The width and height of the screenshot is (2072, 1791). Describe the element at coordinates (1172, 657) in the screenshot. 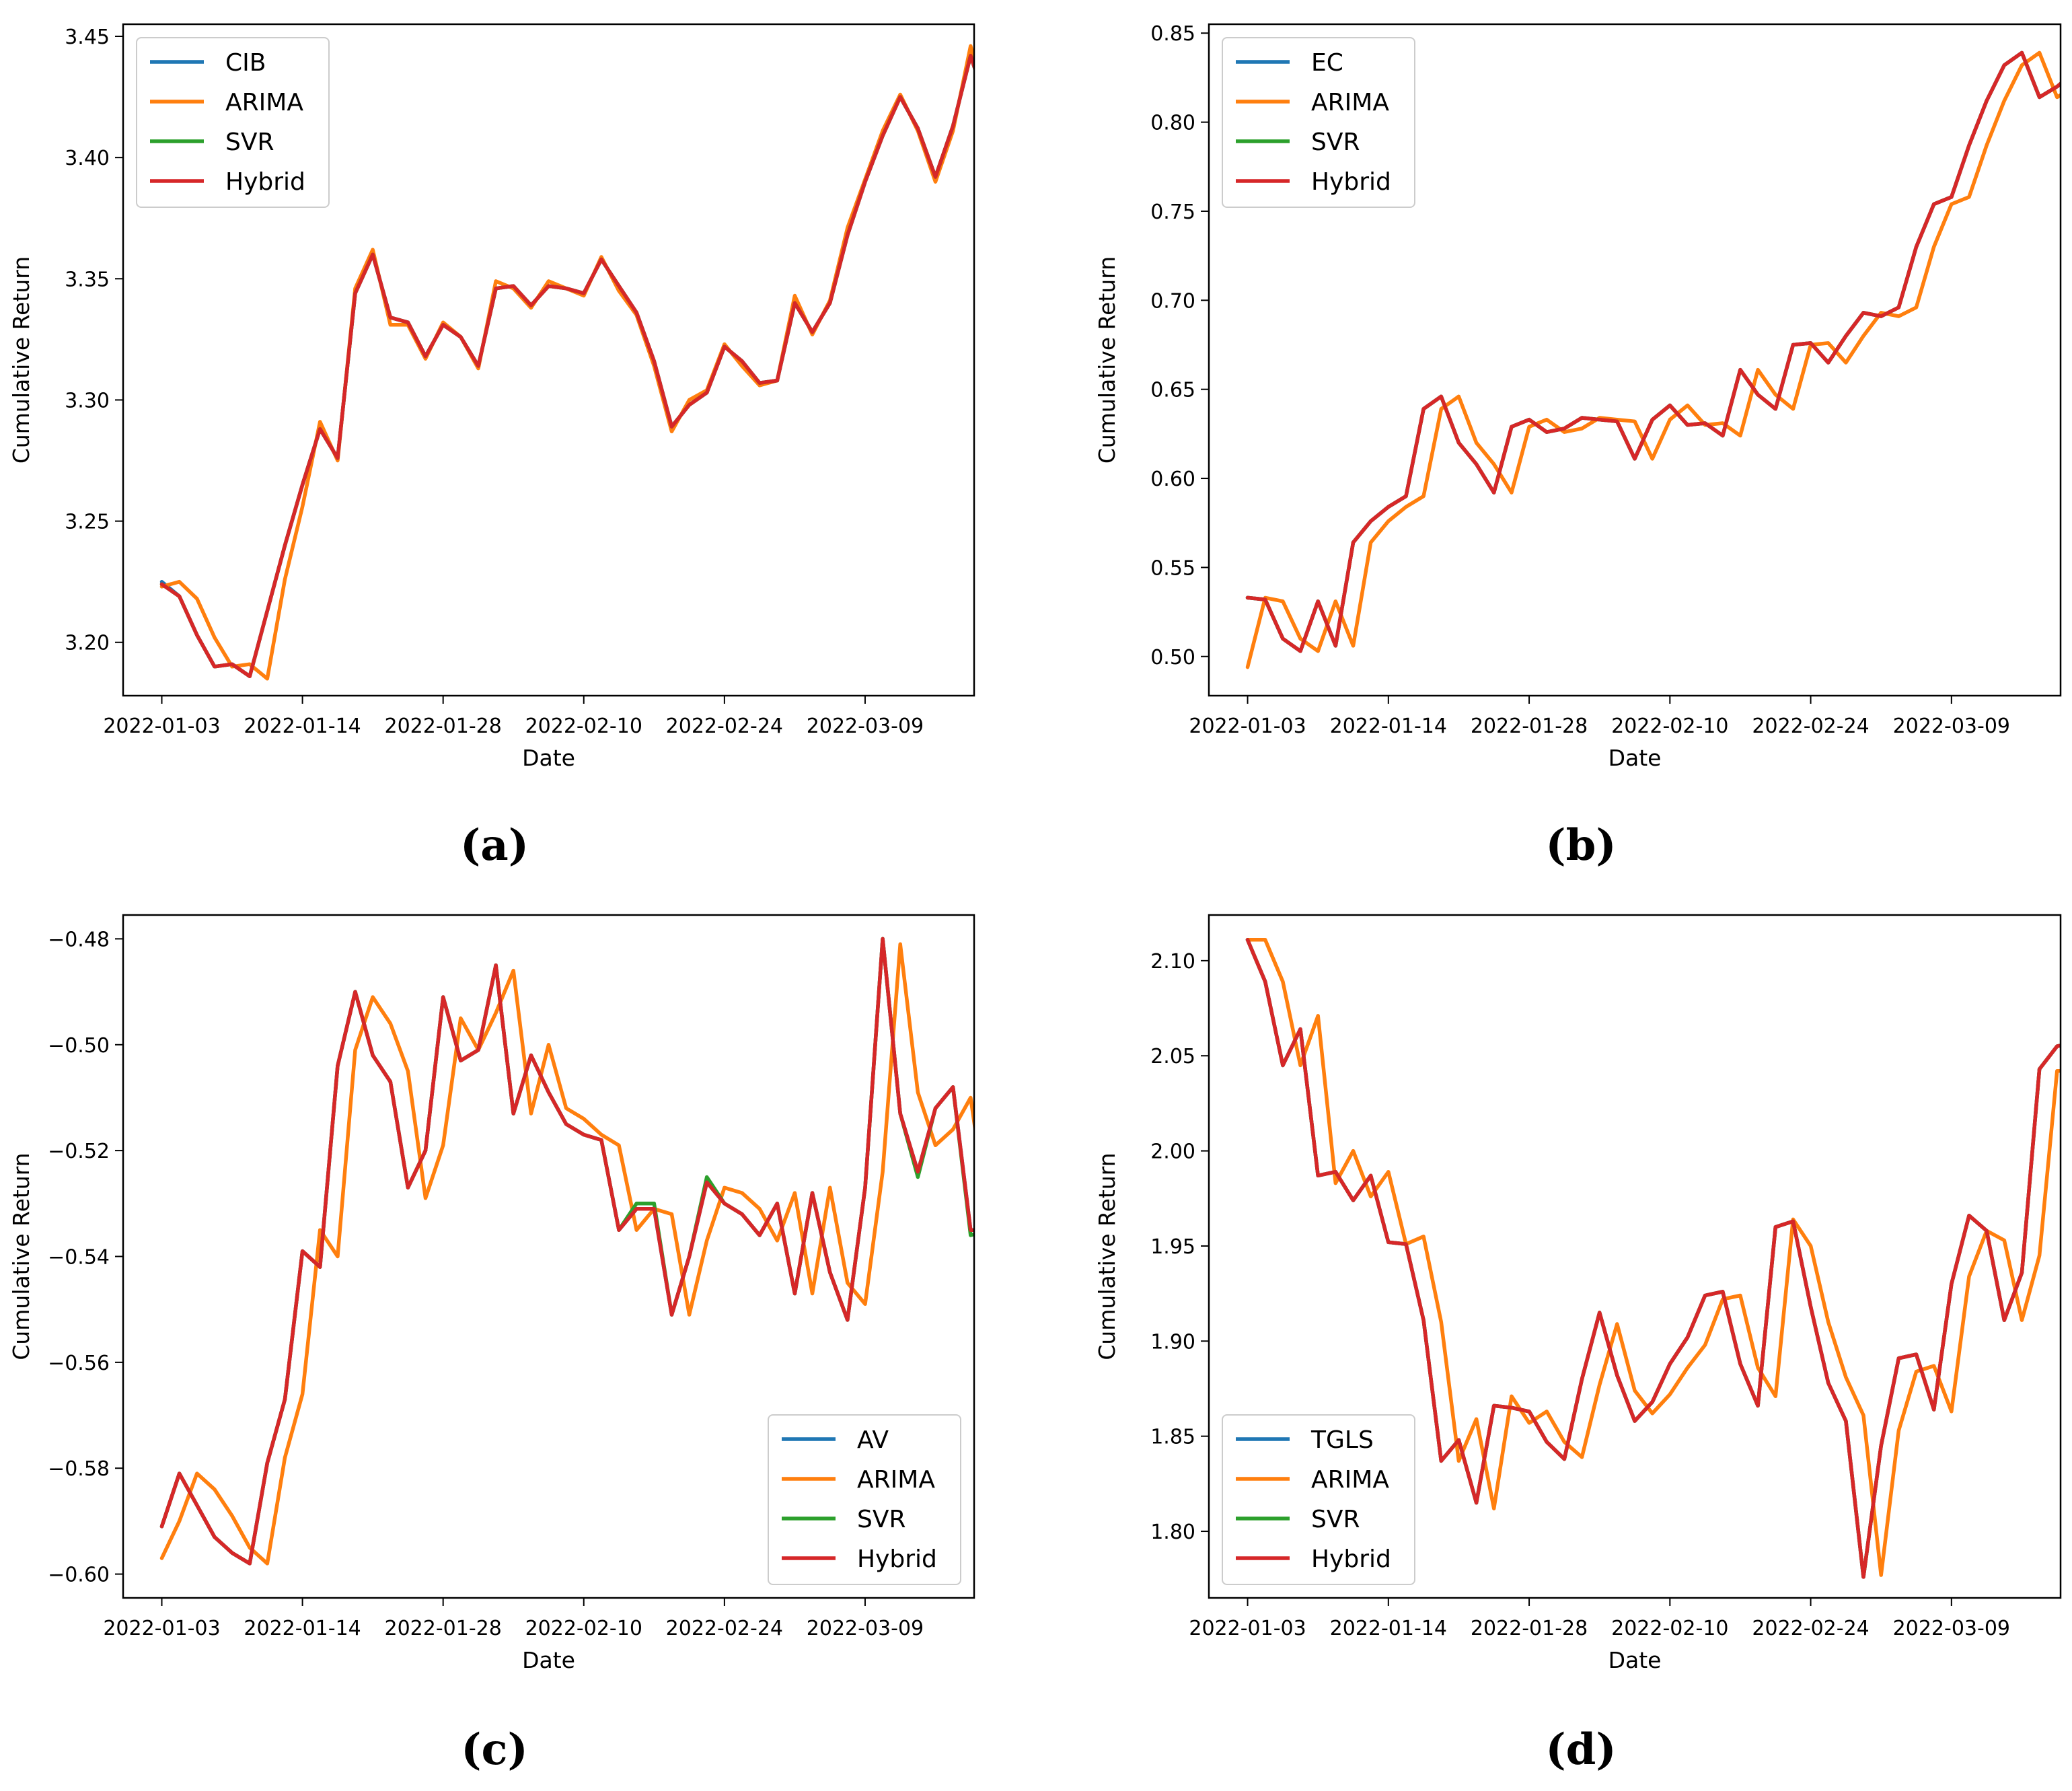

I see `y-tick-label: 0.50` at that location.